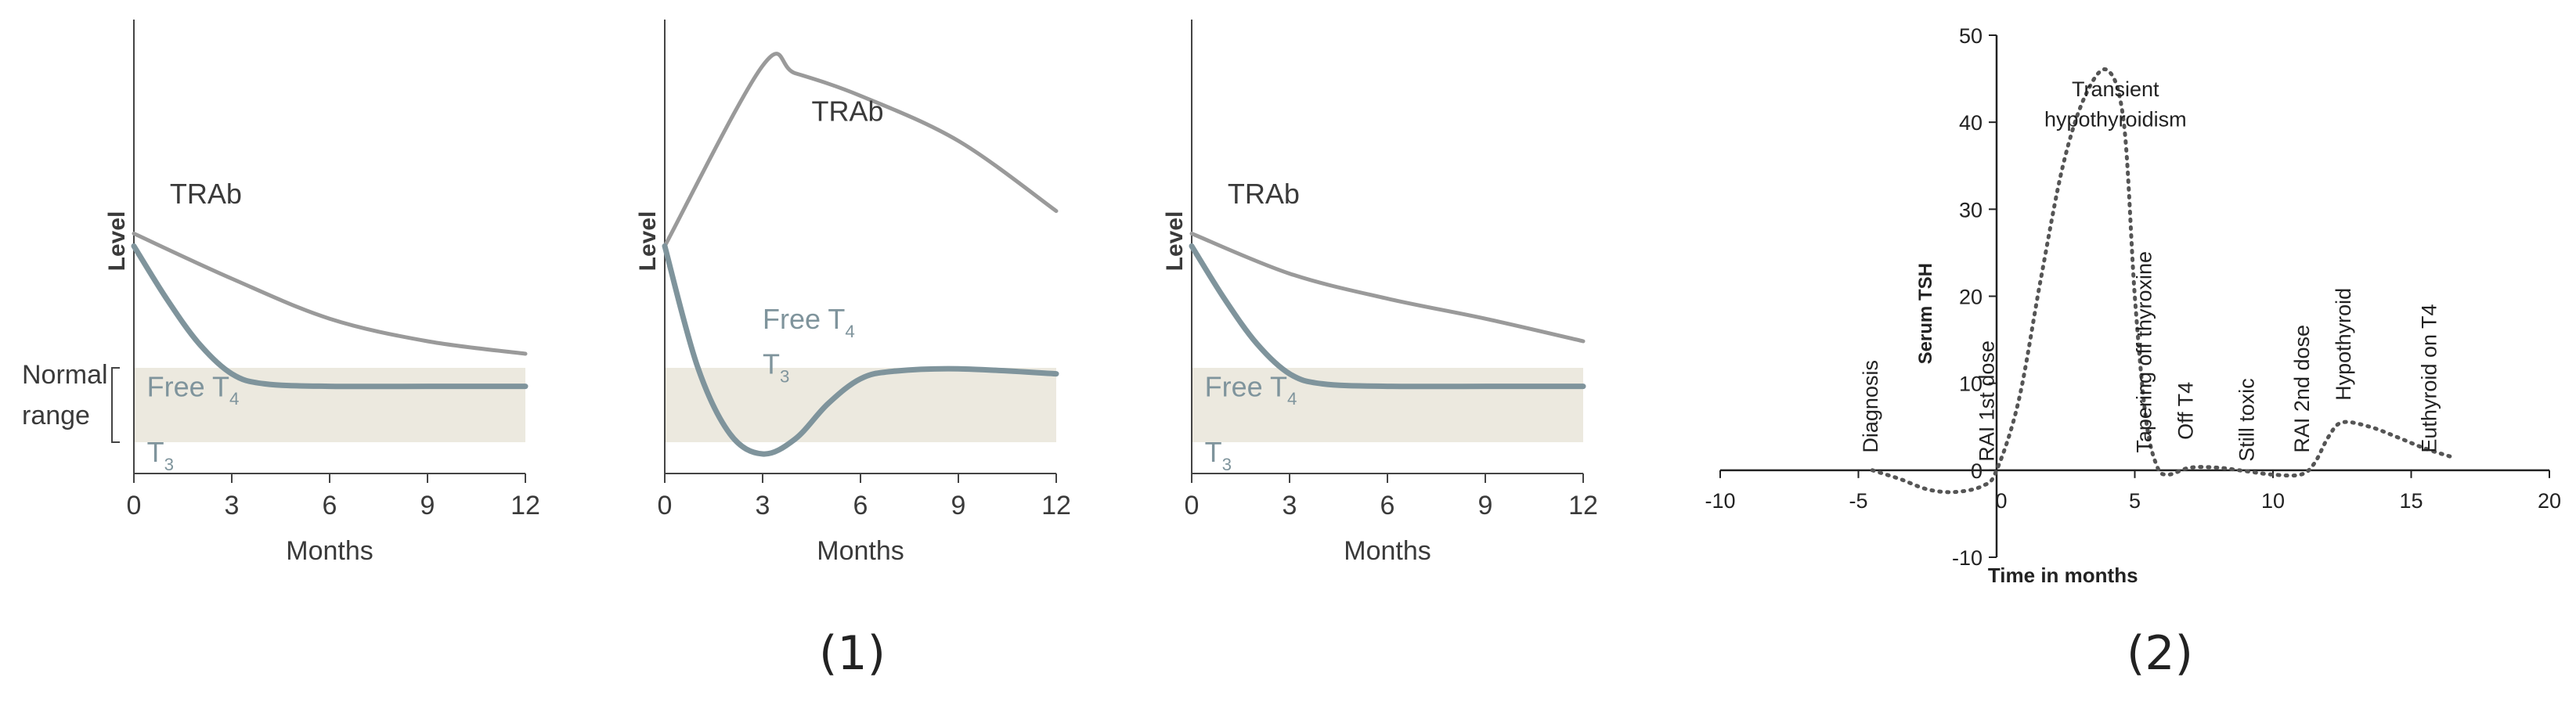 The height and width of the screenshot is (713, 2576). Describe the element at coordinates (2429, 378) in the screenshot. I see `event-annotation: Euthyroid on T4` at that location.